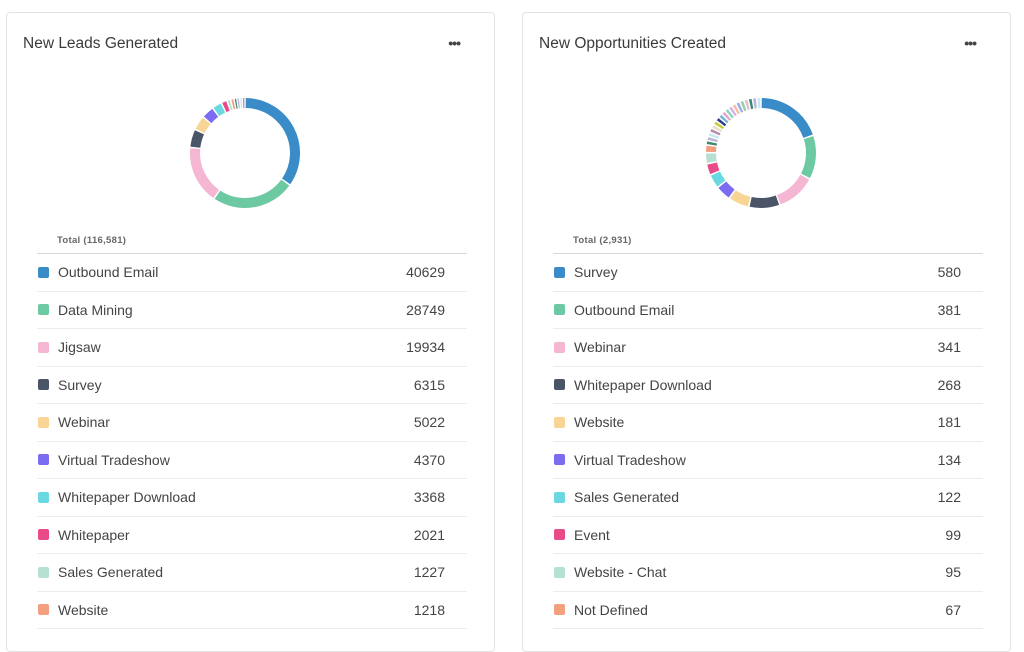 This screenshot has height=652, width=1024. What do you see at coordinates (252, 461) in the screenshot?
I see `list-item: Virtual Tradeshow 4370` at bounding box center [252, 461].